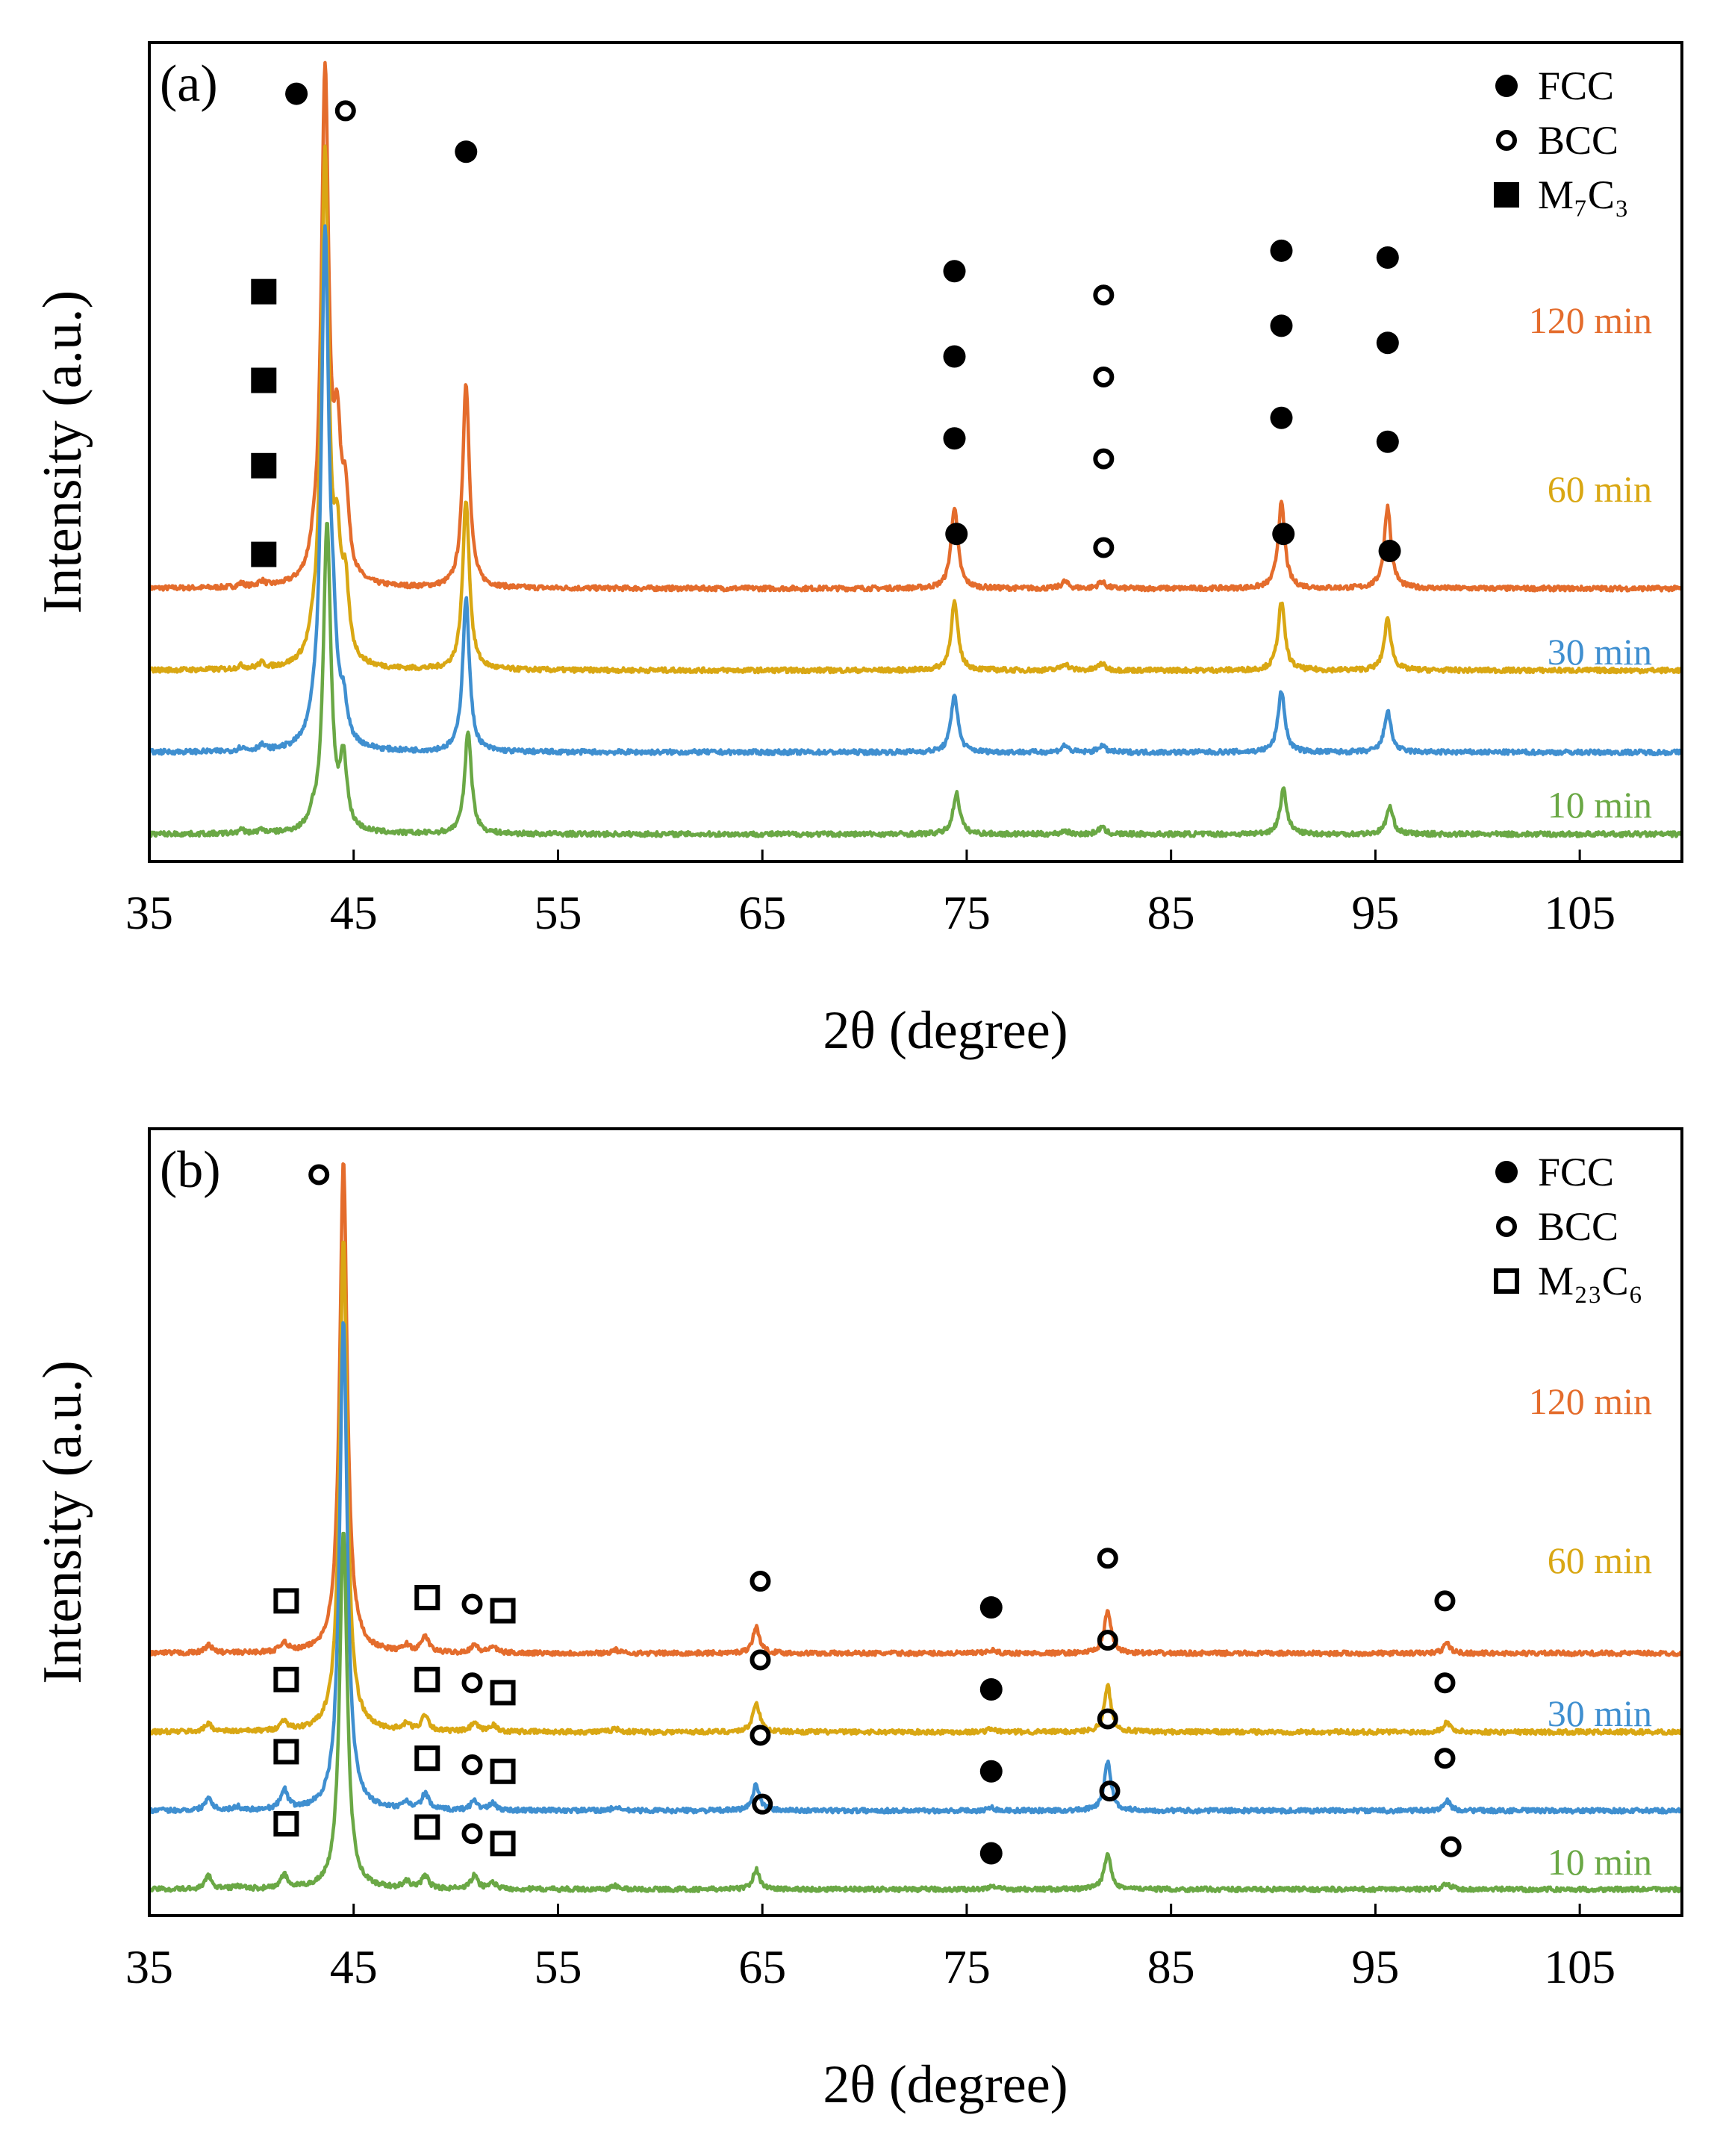 This screenshot has height=2156, width=1720. I want to click on panel-label: (b), so click(190, 1170).